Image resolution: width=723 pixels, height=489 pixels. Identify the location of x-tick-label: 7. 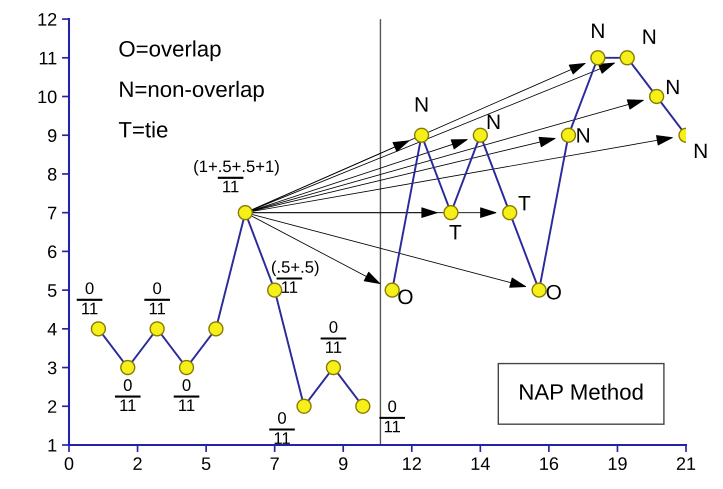
(274, 463).